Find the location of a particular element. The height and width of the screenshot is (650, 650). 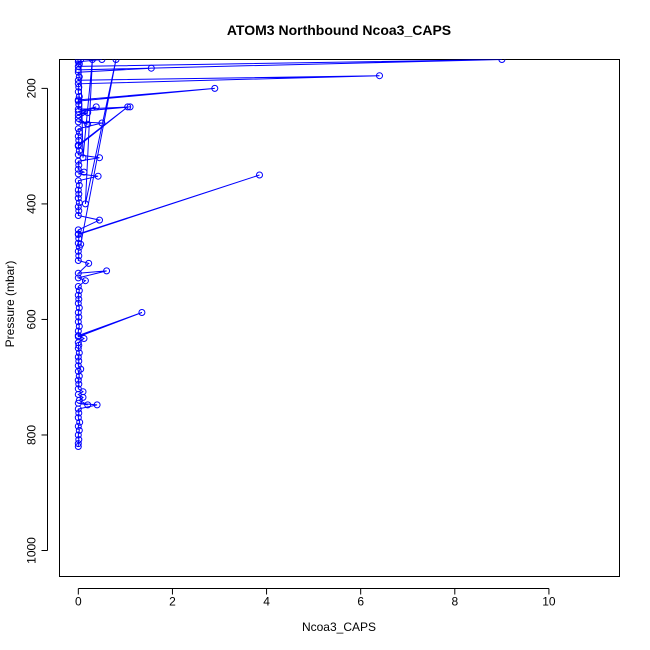

x-tick-label: 6 is located at coordinates (360, 602).